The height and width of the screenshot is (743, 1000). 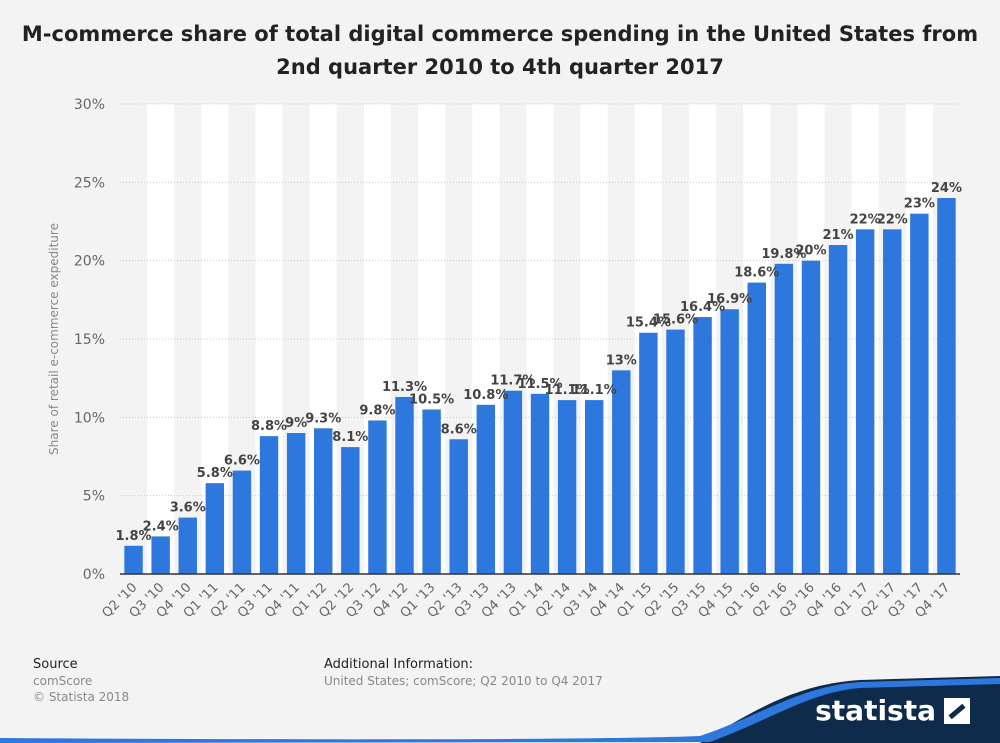 I want to click on data-label: 16.4%, so click(x=702, y=307).